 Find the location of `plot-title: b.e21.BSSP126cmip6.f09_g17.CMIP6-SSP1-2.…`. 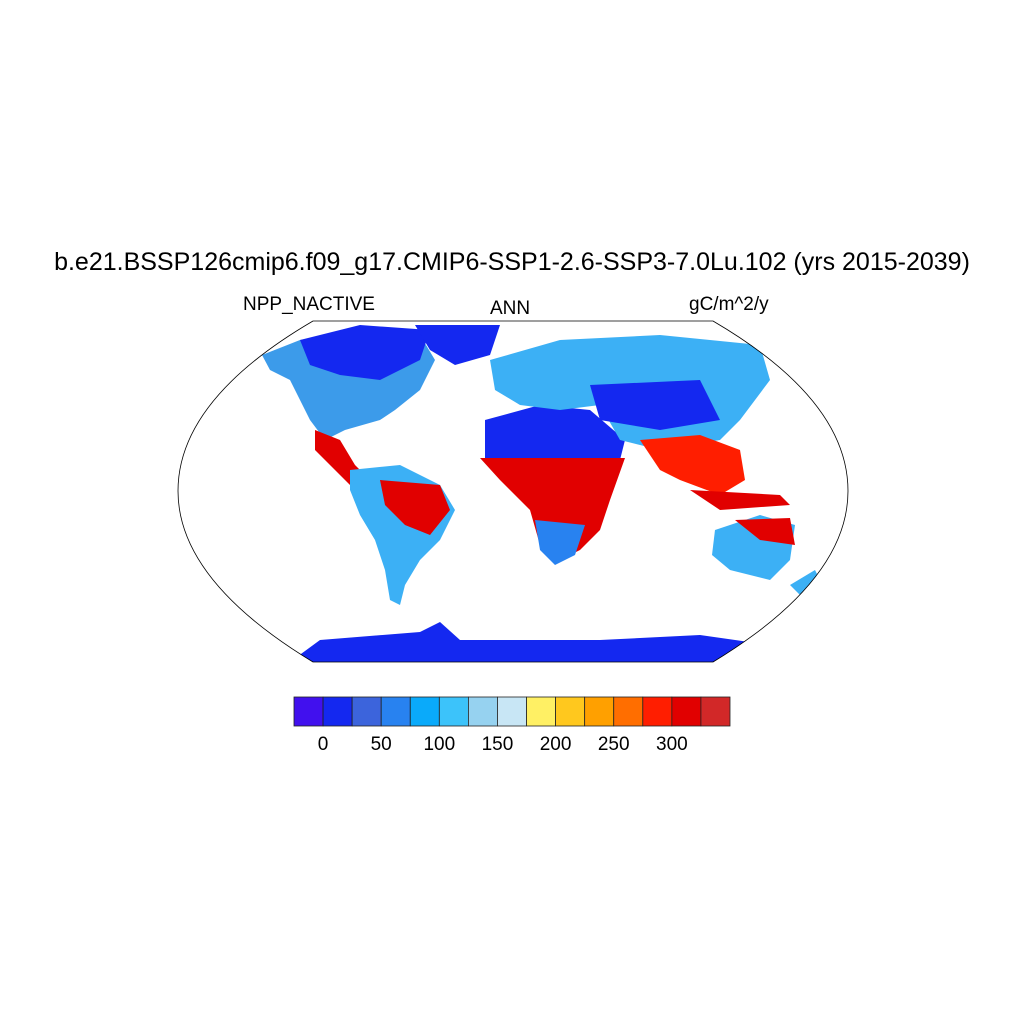

plot-title: b.e21.BSSP126cmip6.f09_g17.CMIP6-SSP1-2.… is located at coordinates (512, 262).